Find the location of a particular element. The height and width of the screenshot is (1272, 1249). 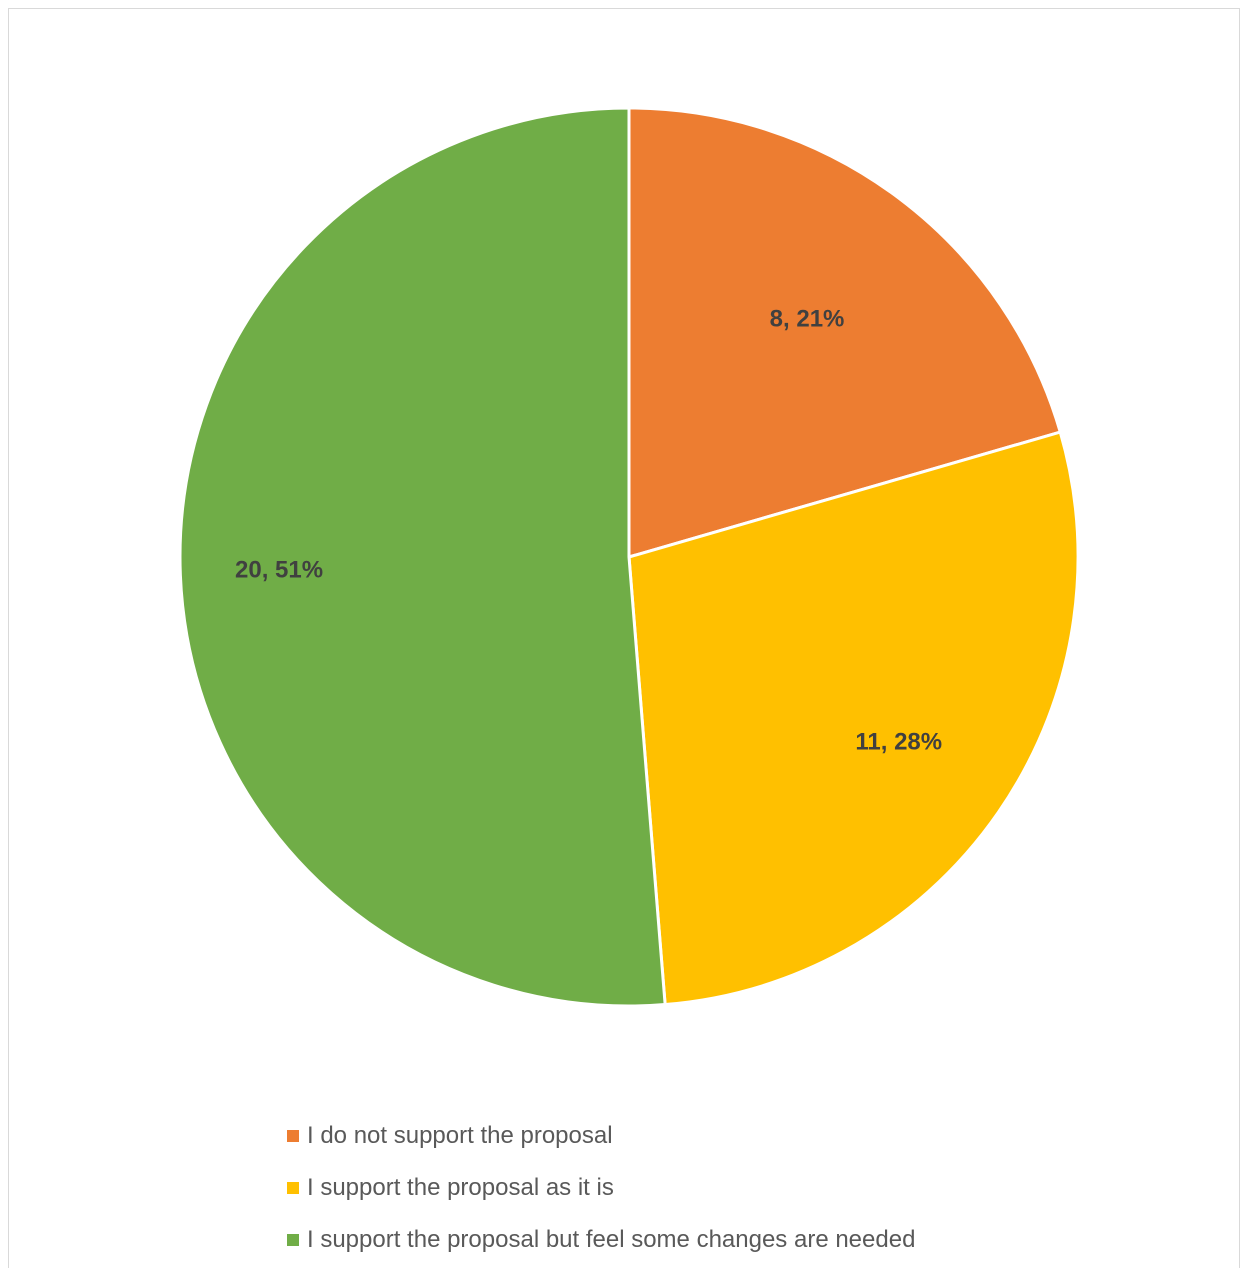

data-label: 8, 21% is located at coordinates (807, 318).